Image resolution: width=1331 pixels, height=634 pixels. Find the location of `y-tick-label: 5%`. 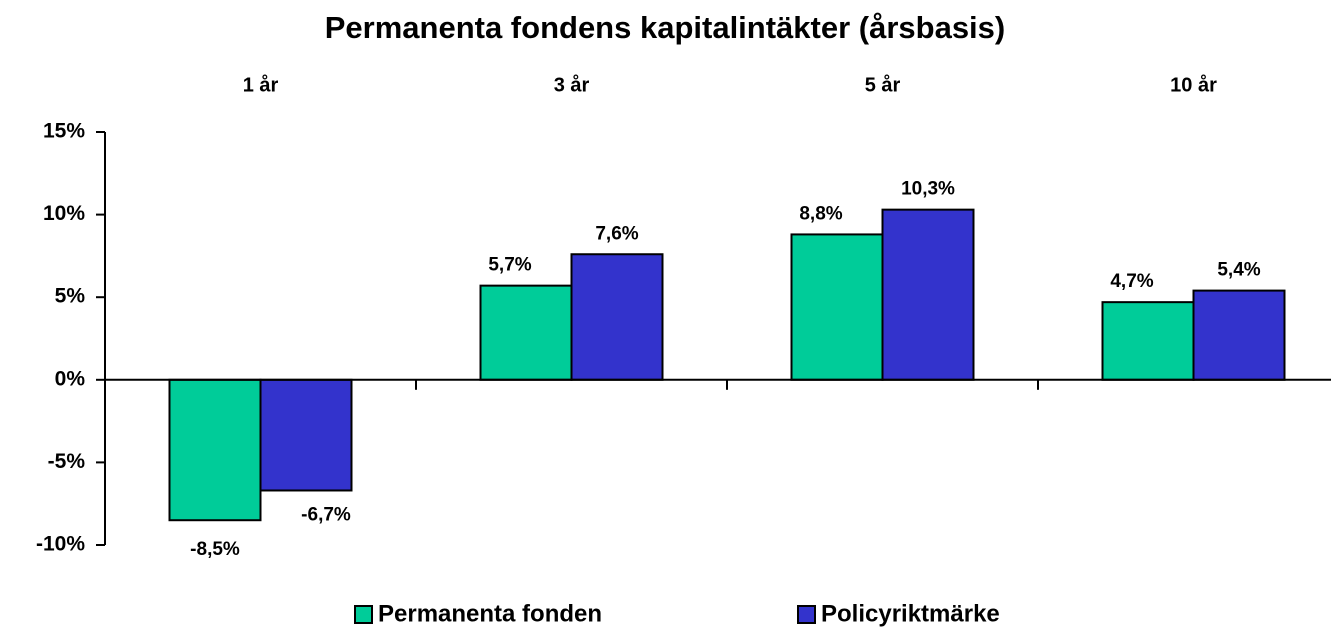

y-tick-label: 5% is located at coordinates (70, 296).